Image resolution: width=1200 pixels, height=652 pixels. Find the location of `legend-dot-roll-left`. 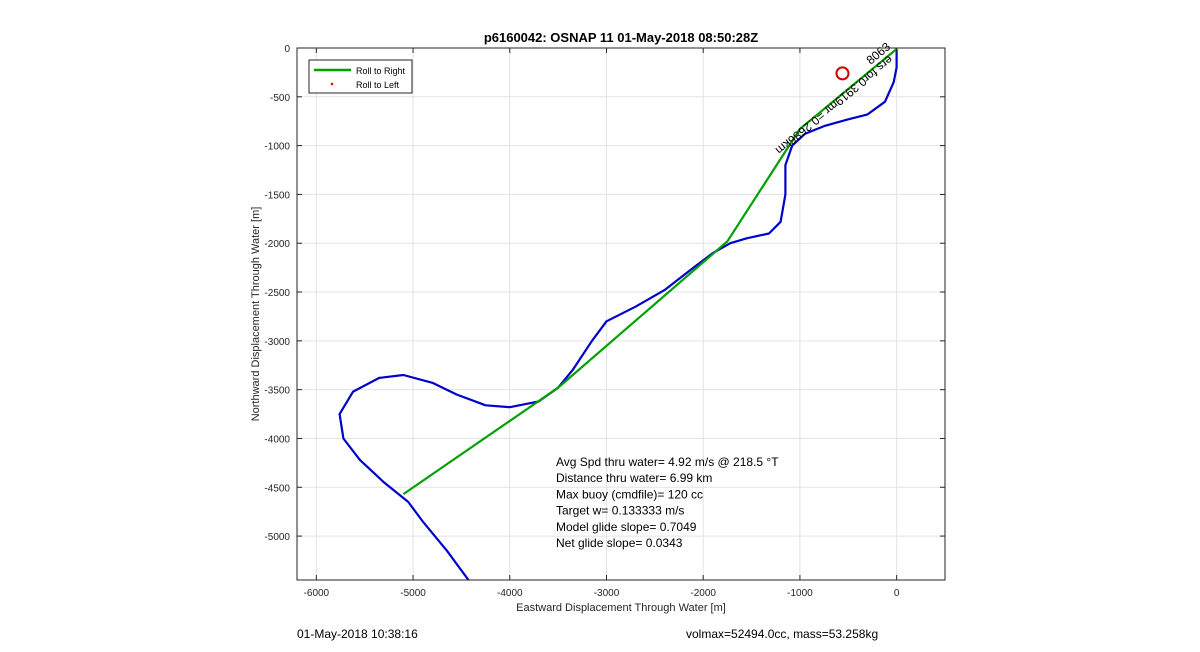

legend-dot-roll-left is located at coordinates (332, 84).